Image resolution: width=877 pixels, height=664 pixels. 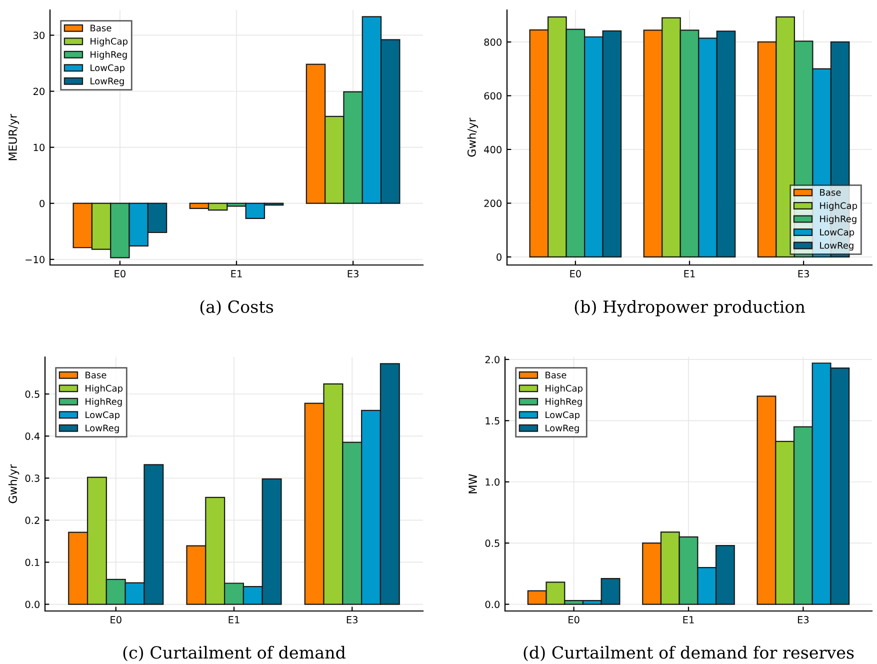 I want to click on y-tick-label: 200, so click(x=493, y=204).